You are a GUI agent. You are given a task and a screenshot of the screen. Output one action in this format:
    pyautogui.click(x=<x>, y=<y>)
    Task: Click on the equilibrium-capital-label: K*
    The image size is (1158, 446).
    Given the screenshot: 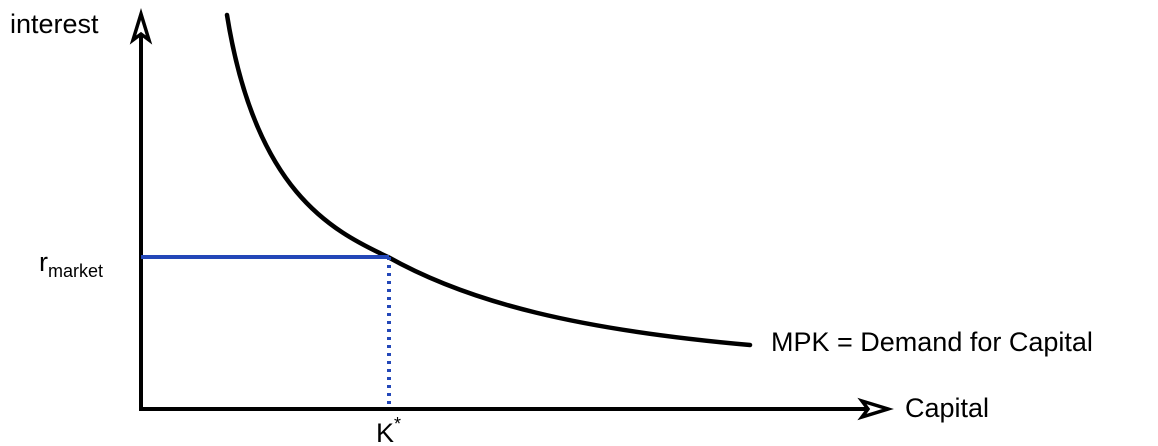 What is the action you would take?
    pyautogui.click(x=388, y=430)
    